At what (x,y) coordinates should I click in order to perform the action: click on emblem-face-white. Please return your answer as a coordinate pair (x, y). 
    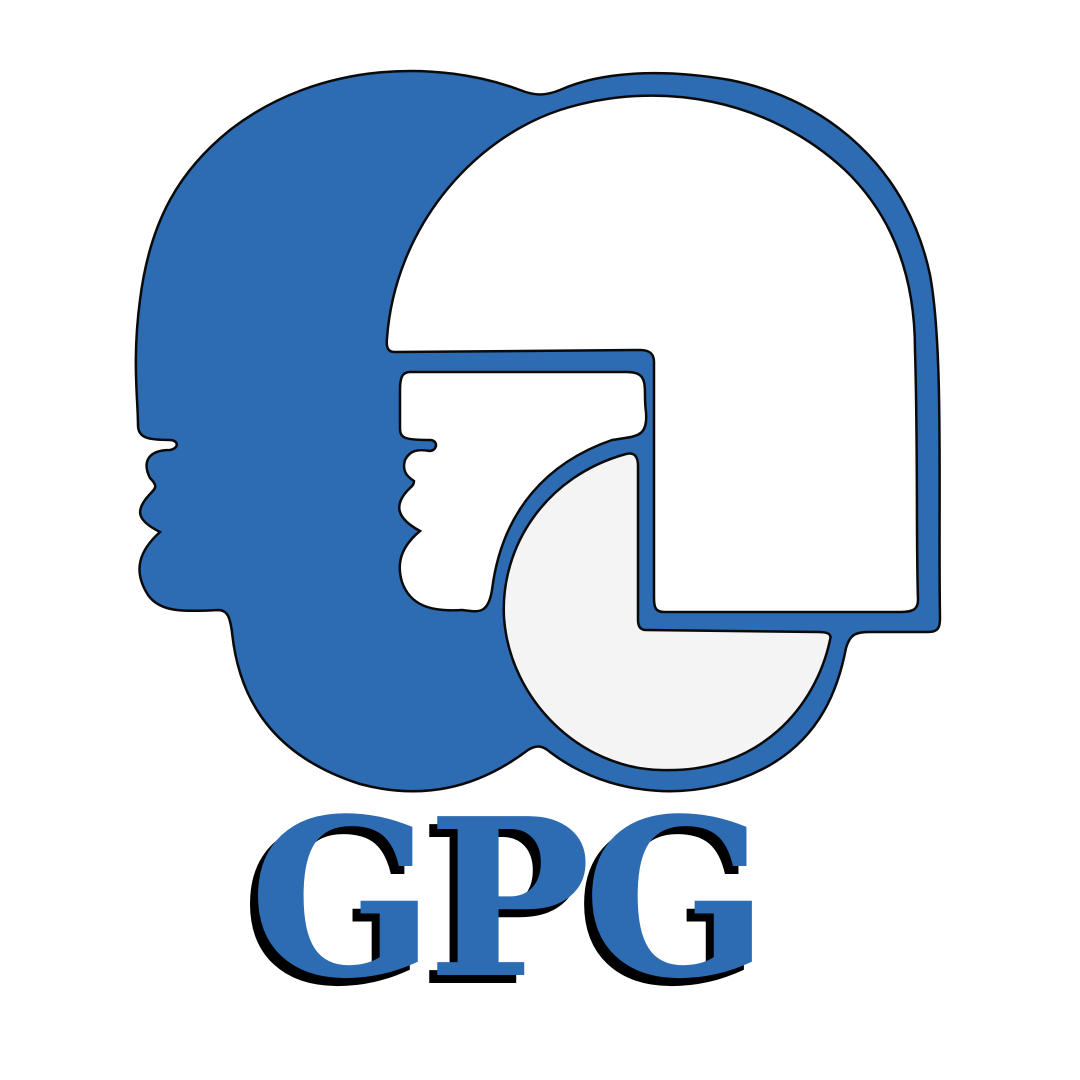
    Looking at the image, I should click on (523, 491).